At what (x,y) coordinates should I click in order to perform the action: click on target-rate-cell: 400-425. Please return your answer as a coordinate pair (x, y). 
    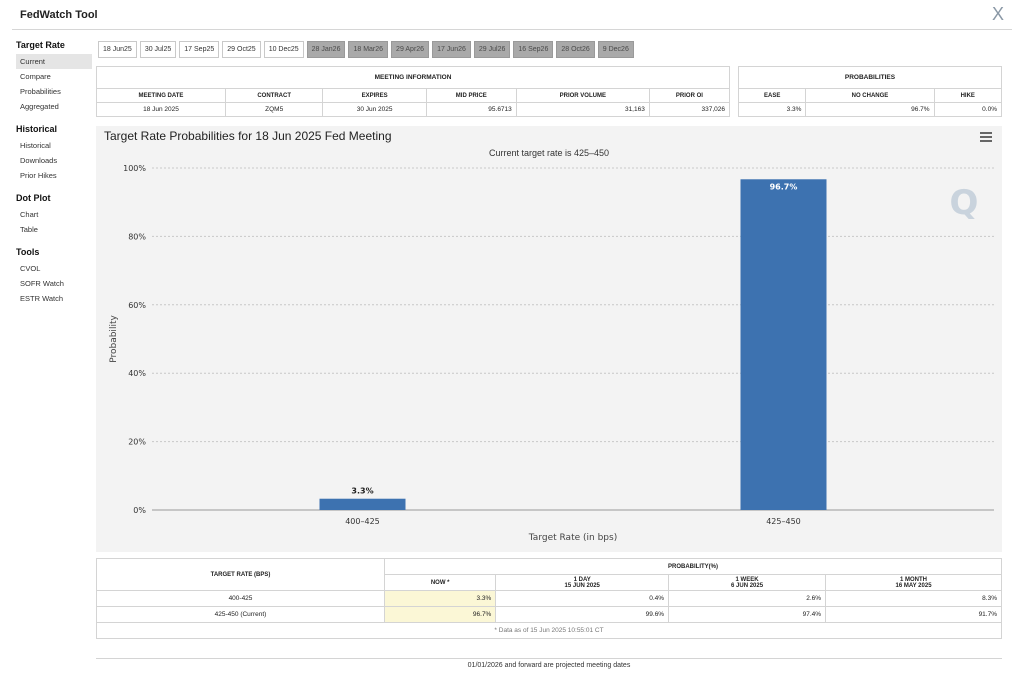
    Looking at the image, I should click on (240, 598).